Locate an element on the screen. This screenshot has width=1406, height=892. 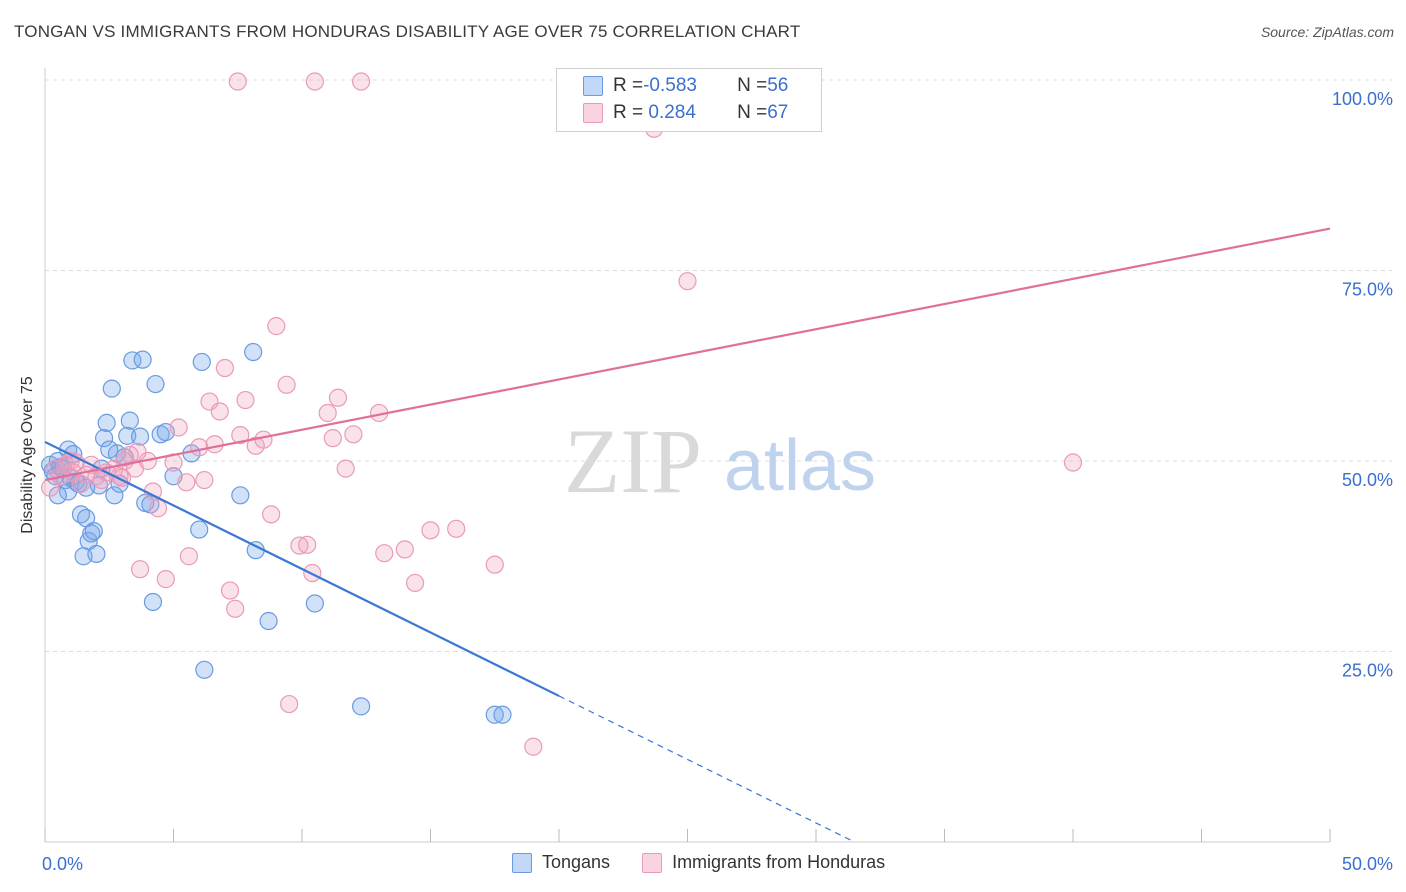
legend-r-value: -0.583 is located at coordinates (670, 85).